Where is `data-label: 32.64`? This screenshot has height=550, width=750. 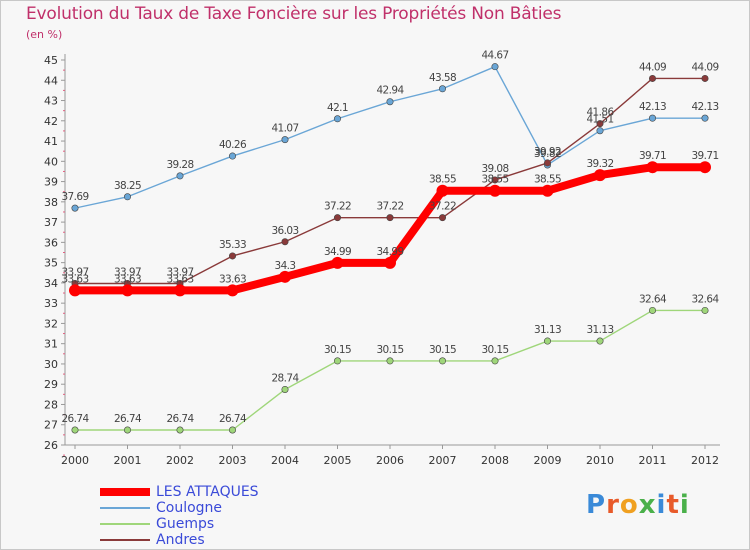 data-label: 32.64 is located at coordinates (653, 299).